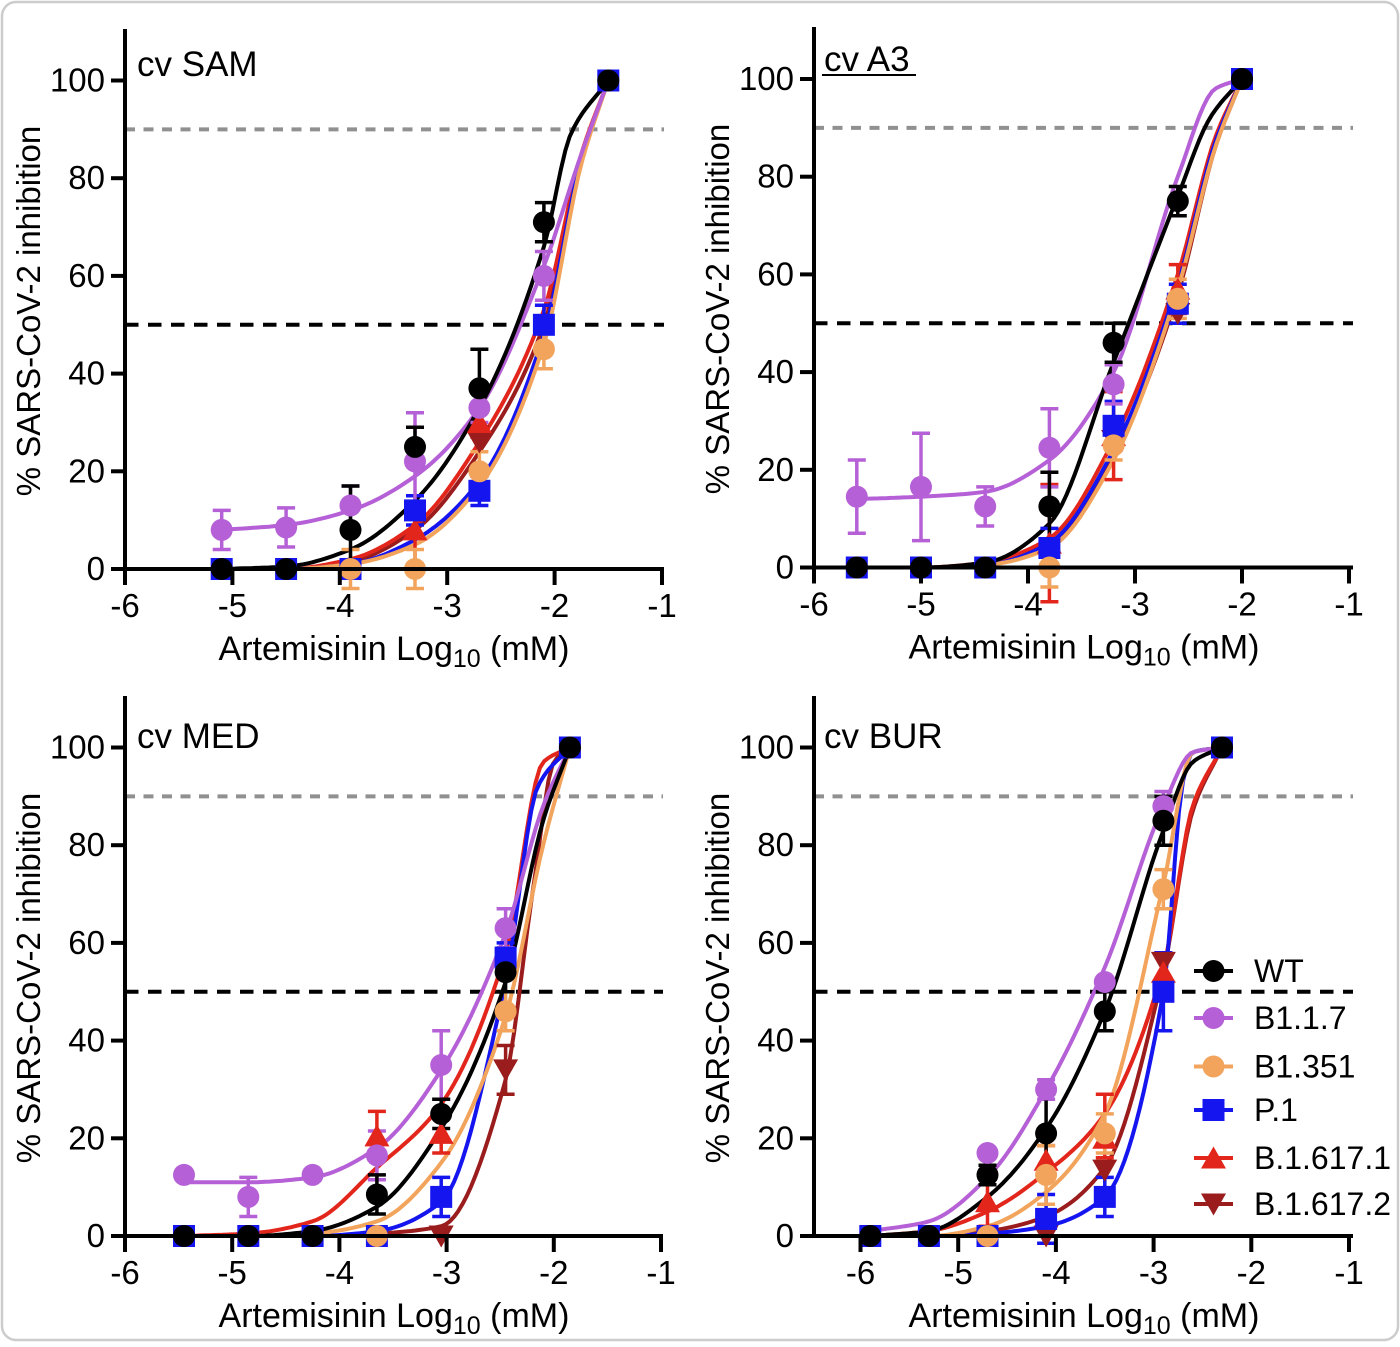 Image resolution: width=1400 pixels, height=1347 pixels. I want to click on svg-text: B1.1.7, so click(1300, 1018).